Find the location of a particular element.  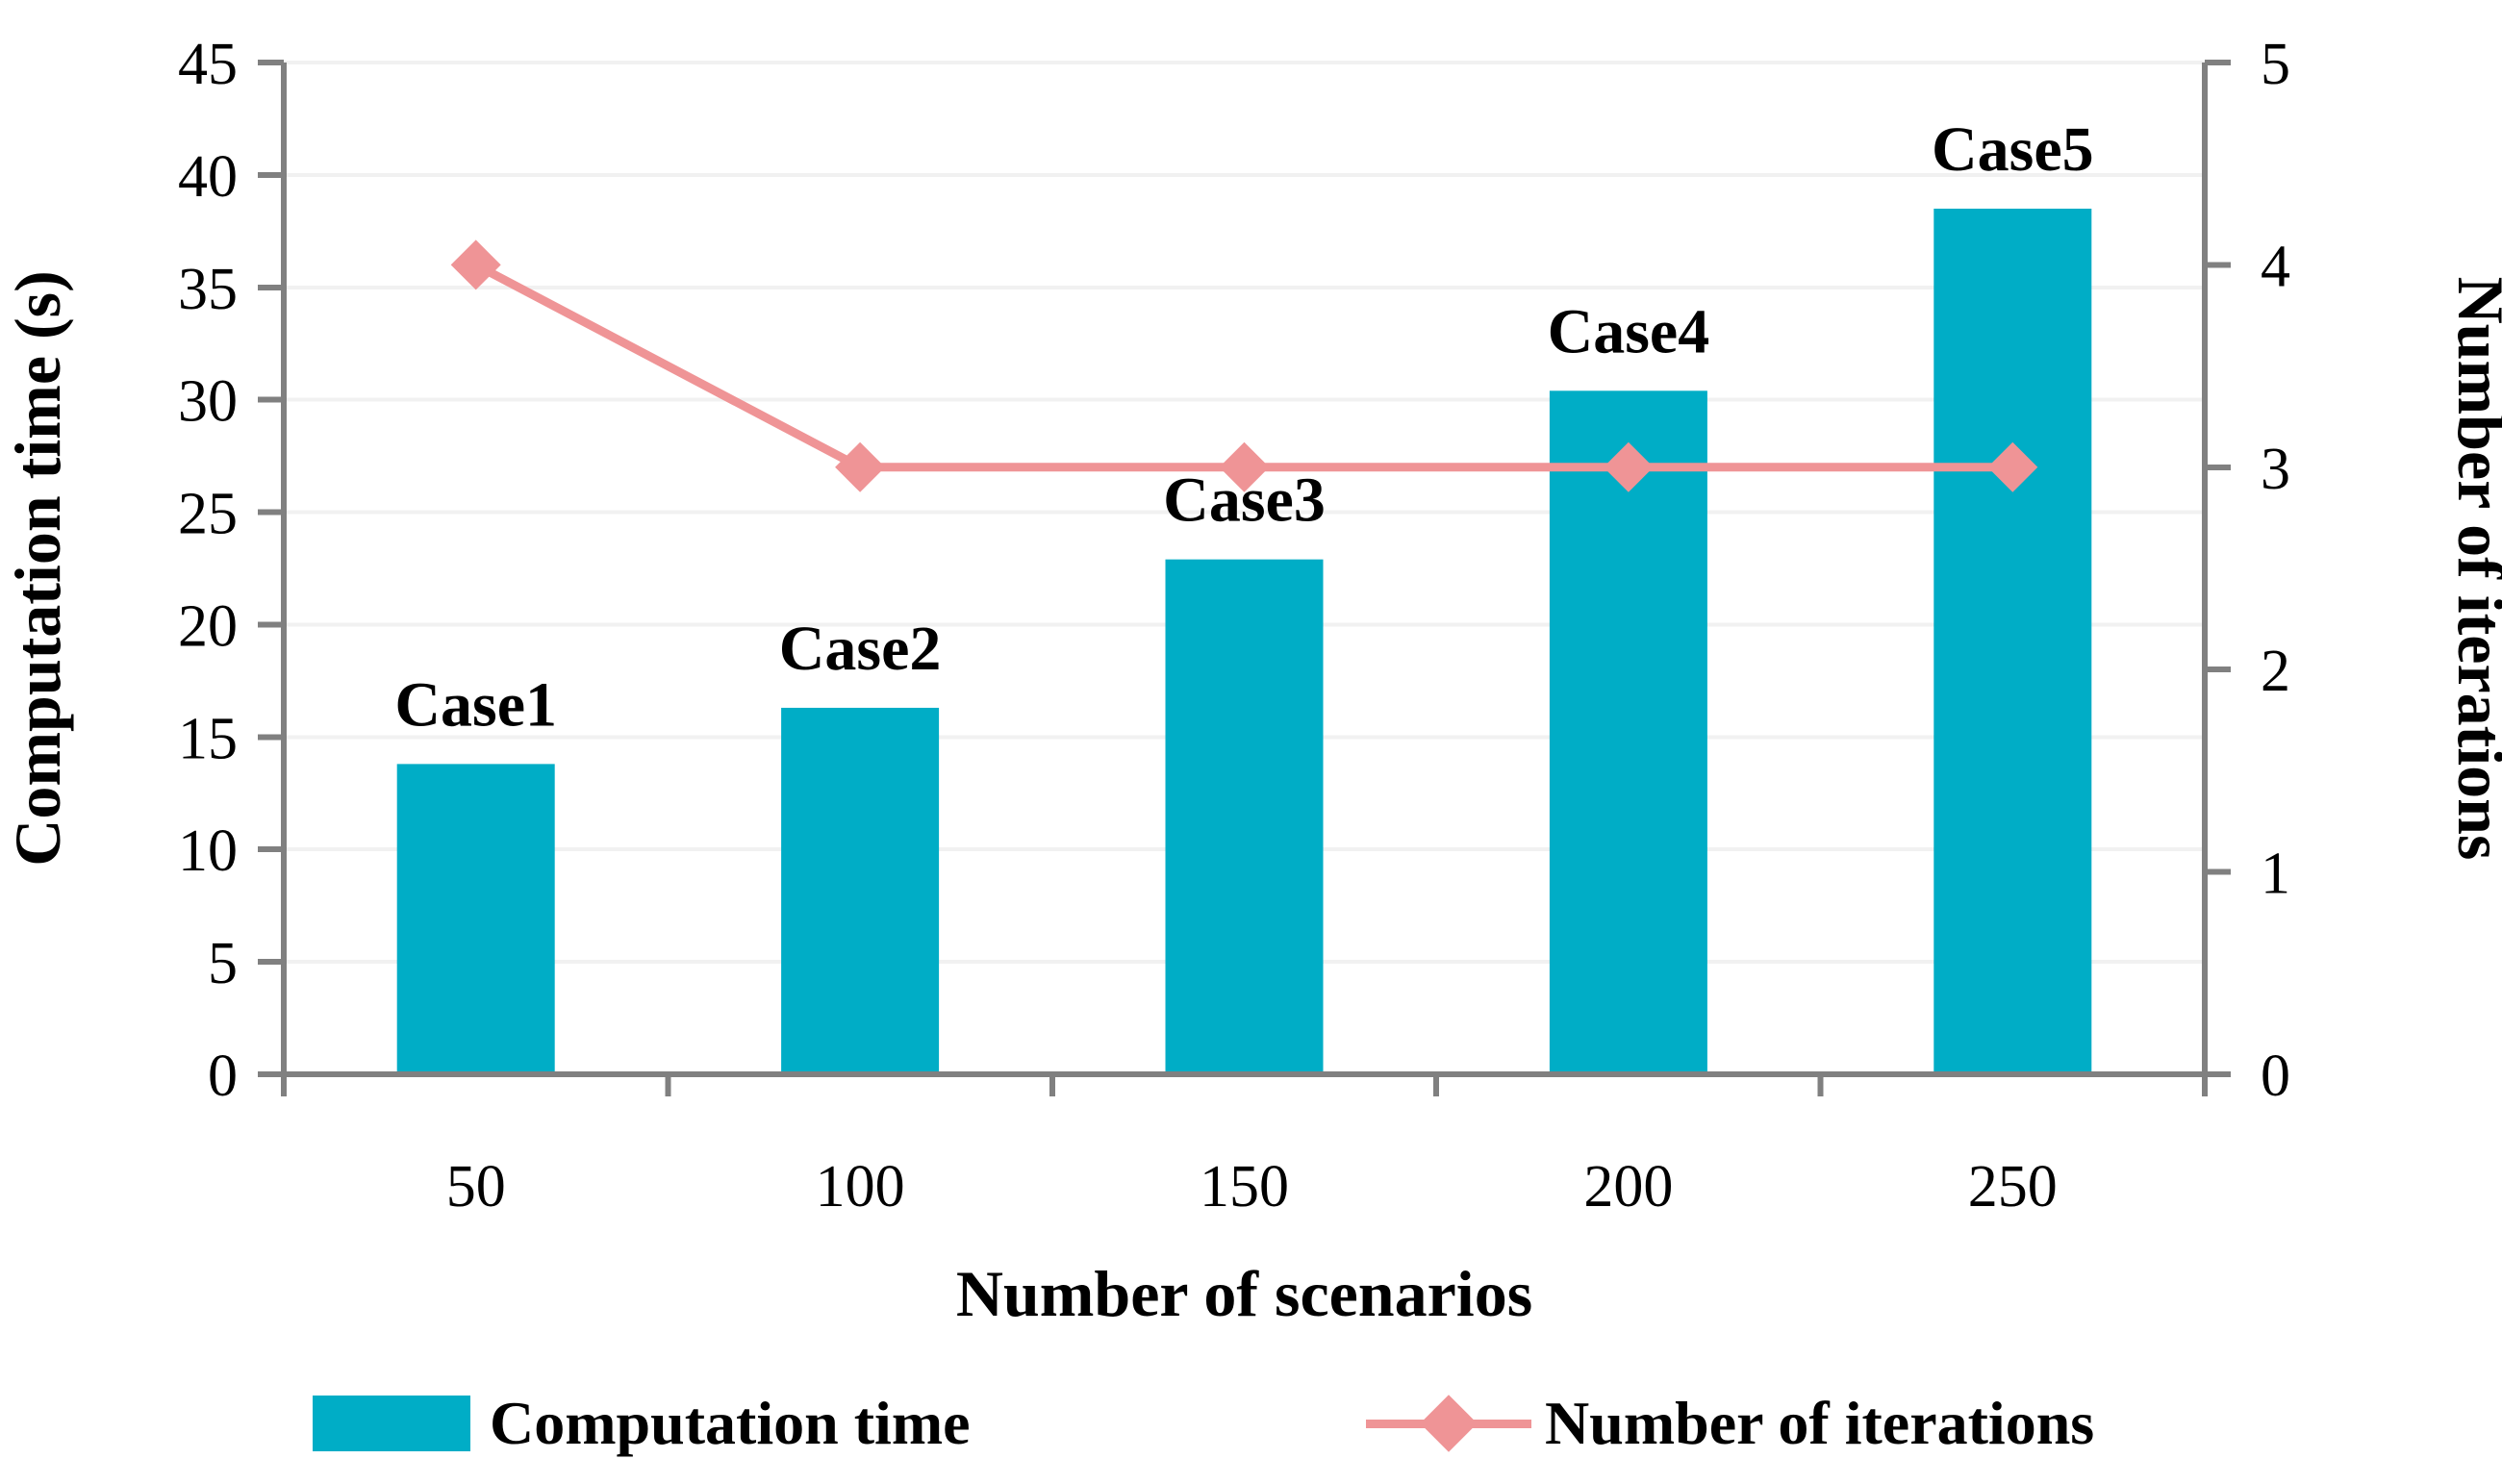

legend-item-computation-time: Computation time is located at coordinates (642, 1423).